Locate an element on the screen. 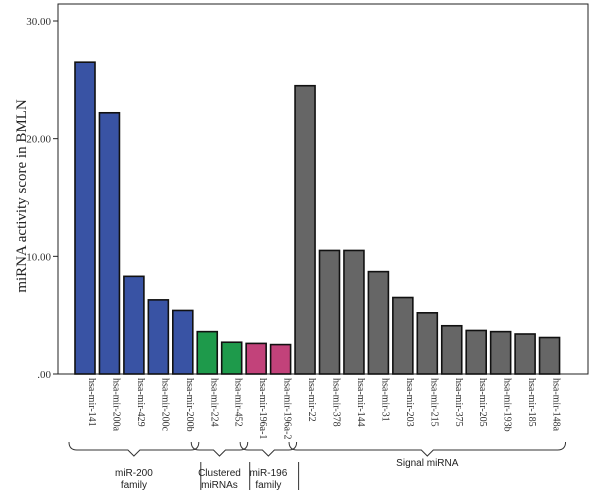 This screenshot has width=596, height=494. x-tick-label: hsa-mir-224 is located at coordinates (213, 402).